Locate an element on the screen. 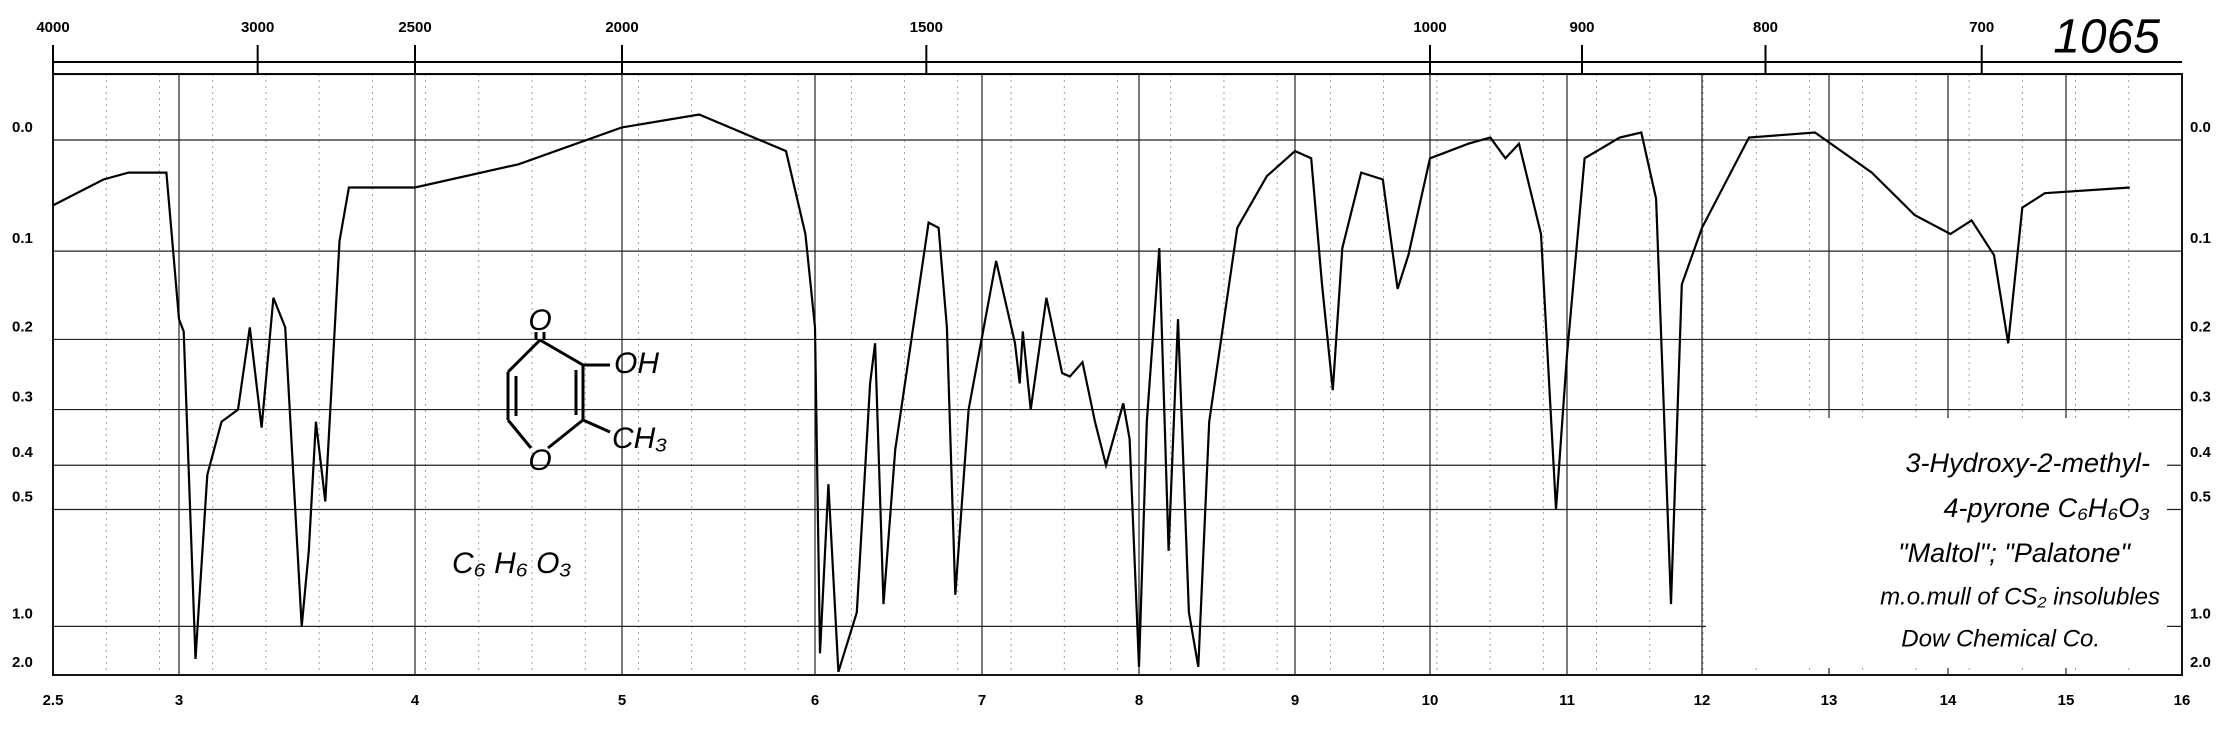  y-tick-label-right: 0.2 is located at coordinates (2200, 326).